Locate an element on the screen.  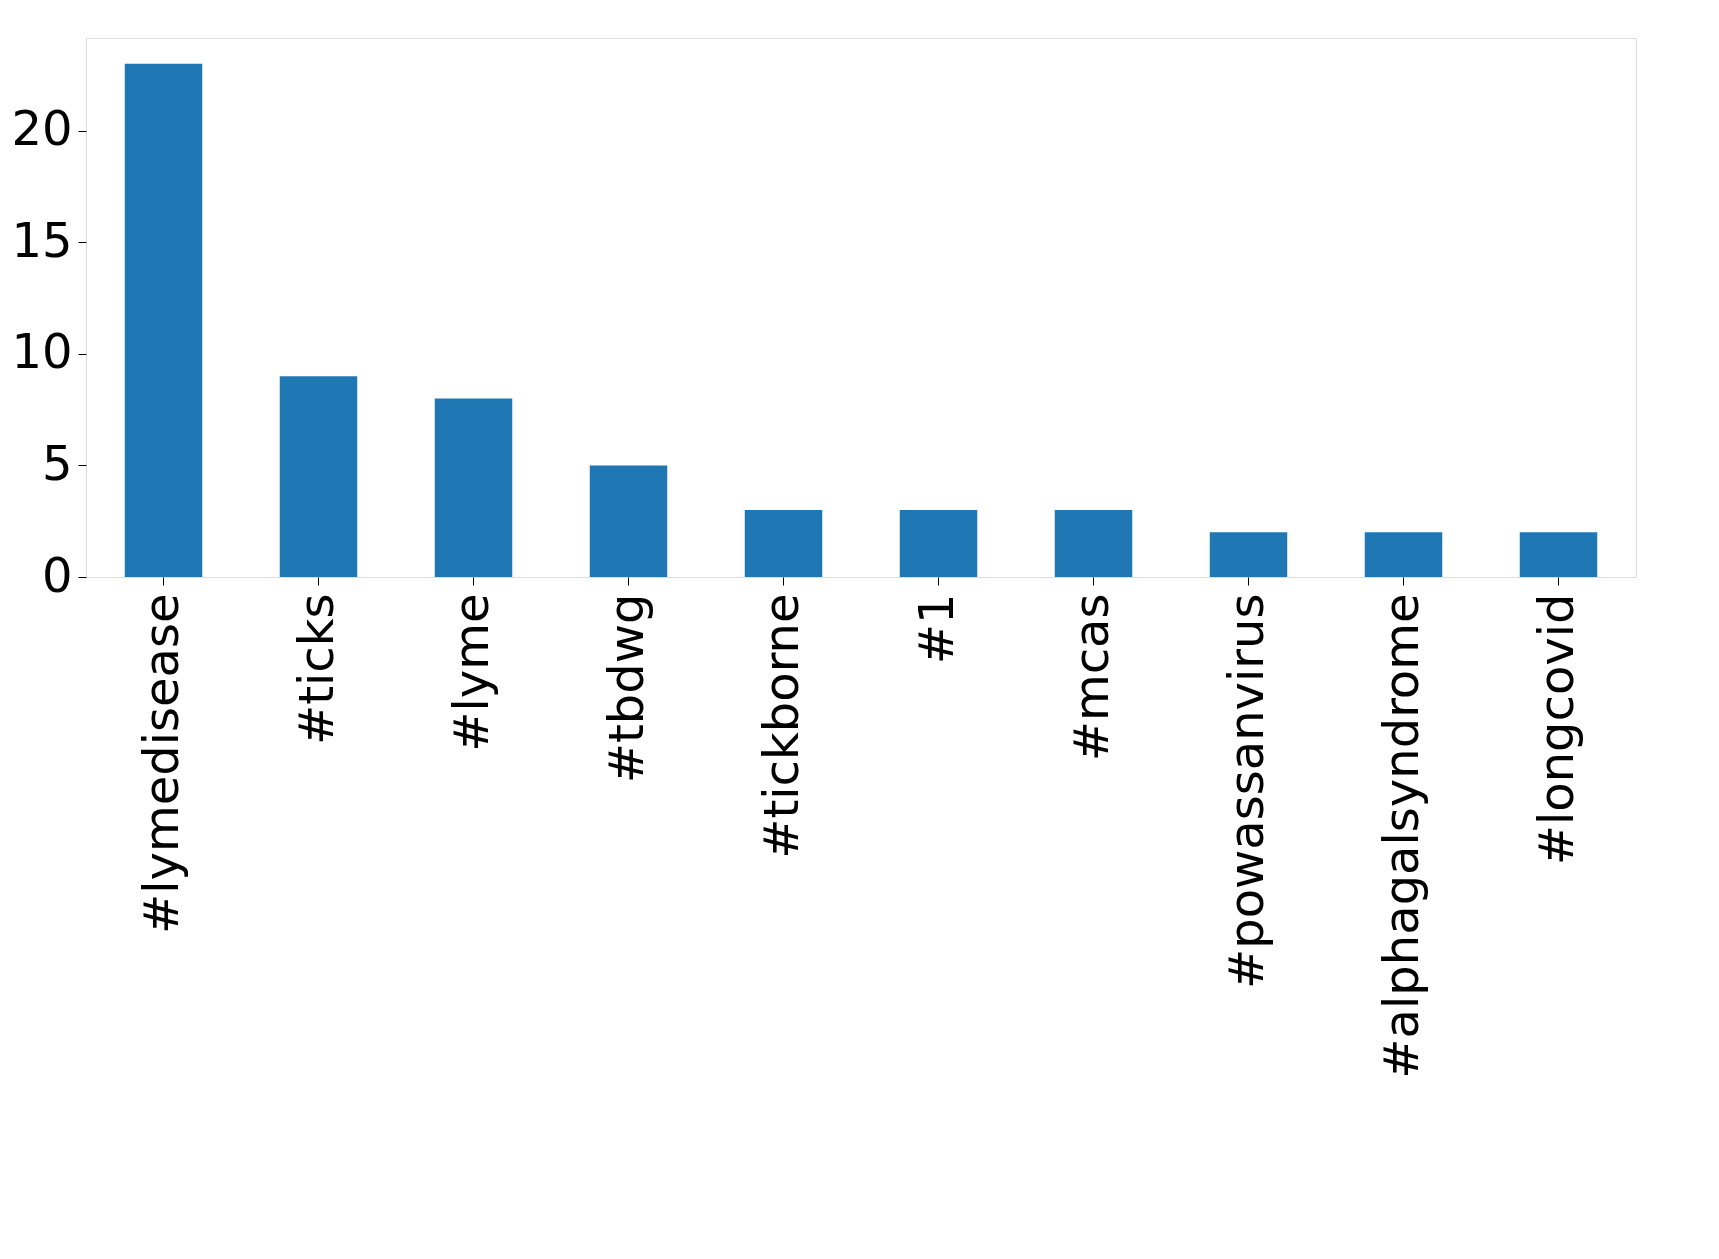
x-tick-label: #lymedisease is located at coordinates (160, 764).